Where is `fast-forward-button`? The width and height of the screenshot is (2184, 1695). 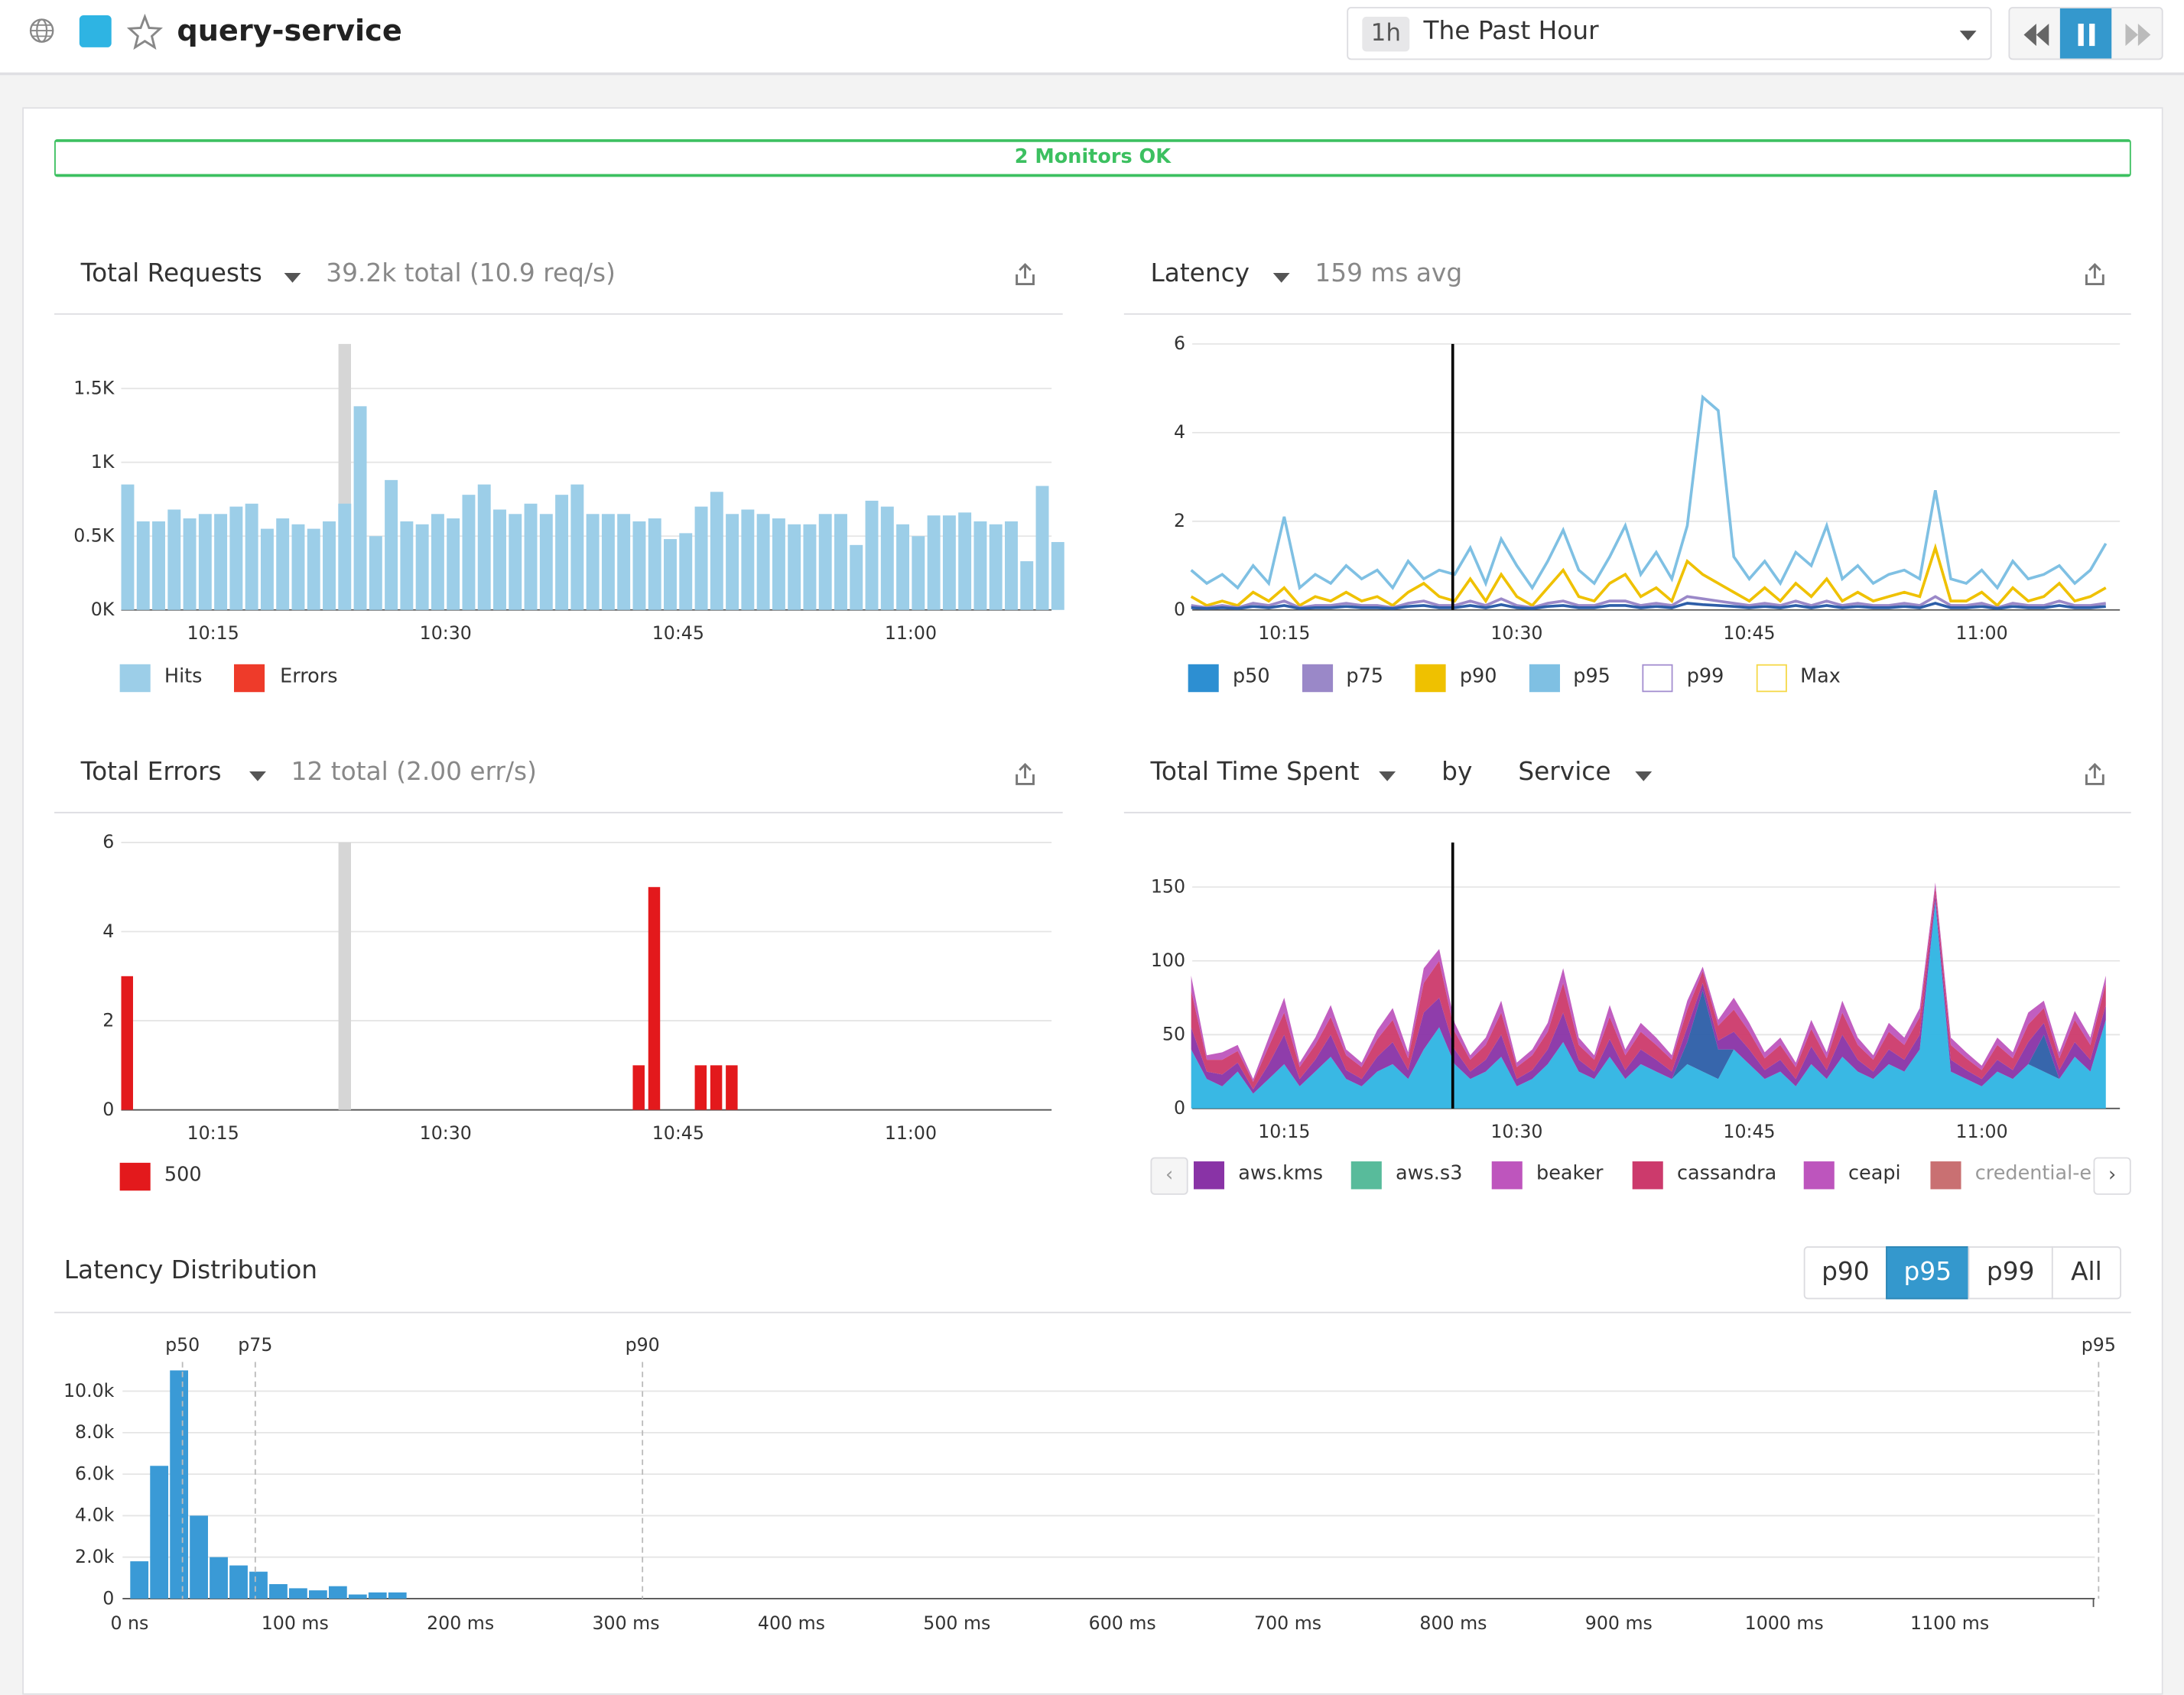 fast-forward-button is located at coordinates (2136, 33).